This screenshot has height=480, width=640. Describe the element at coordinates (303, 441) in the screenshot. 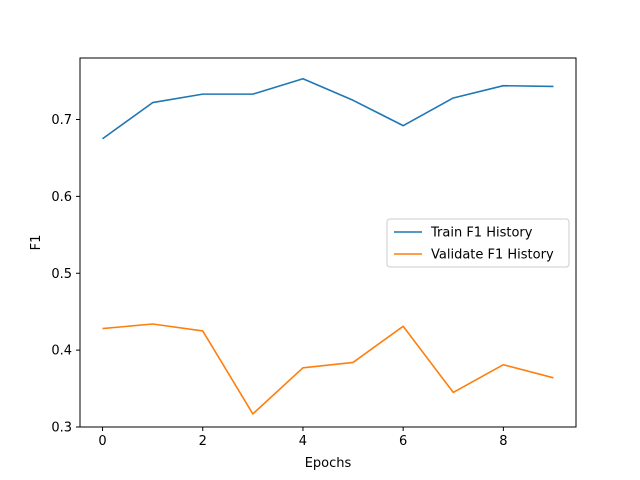

I see `x-tick-label: 4` at that location.